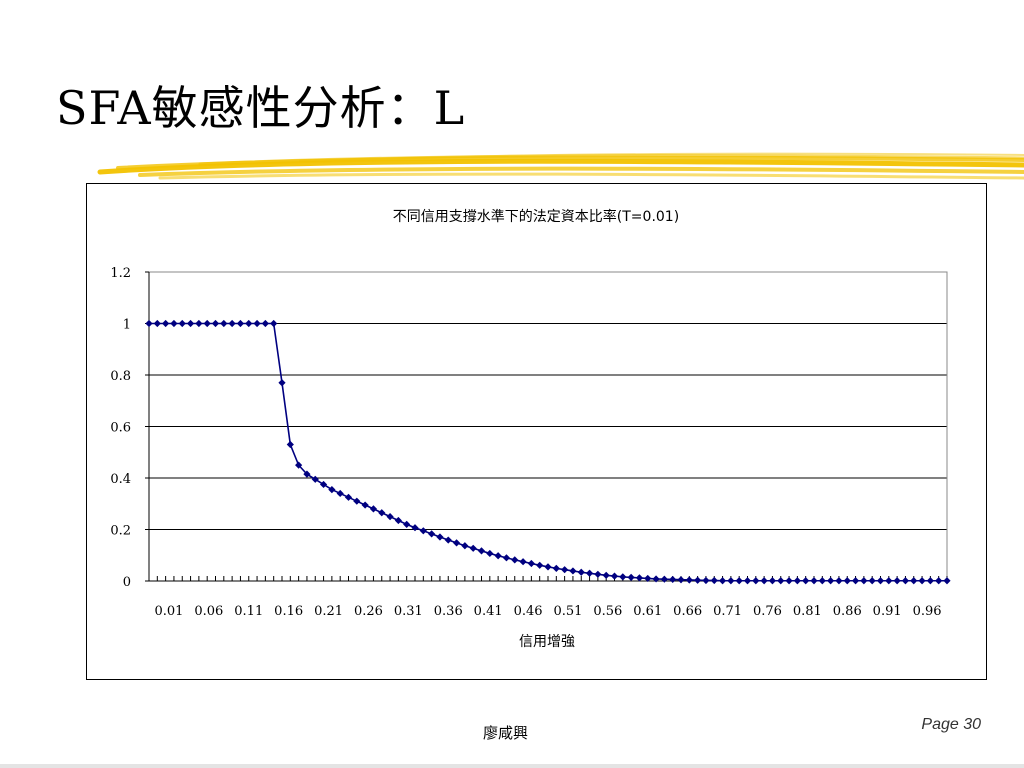 The height and width of the screenshot is (768, 1024). Describe the element at coordinates (288, 611) in the screenshot. I see `x-tick-label: 0.16` at that location.